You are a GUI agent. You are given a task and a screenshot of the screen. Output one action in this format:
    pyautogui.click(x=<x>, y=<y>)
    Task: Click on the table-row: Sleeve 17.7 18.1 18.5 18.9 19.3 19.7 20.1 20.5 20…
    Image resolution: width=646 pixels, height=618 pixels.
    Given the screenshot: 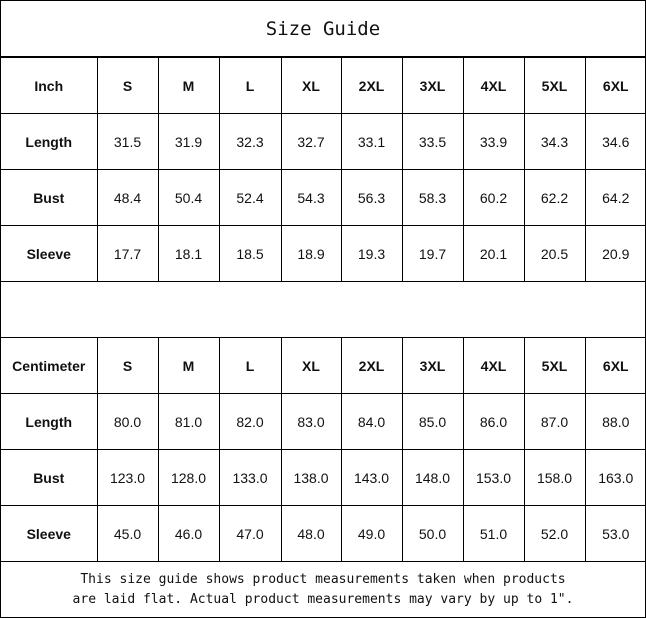 What is the action you would take?
    pyautogui.click(x=323, y=253)
    